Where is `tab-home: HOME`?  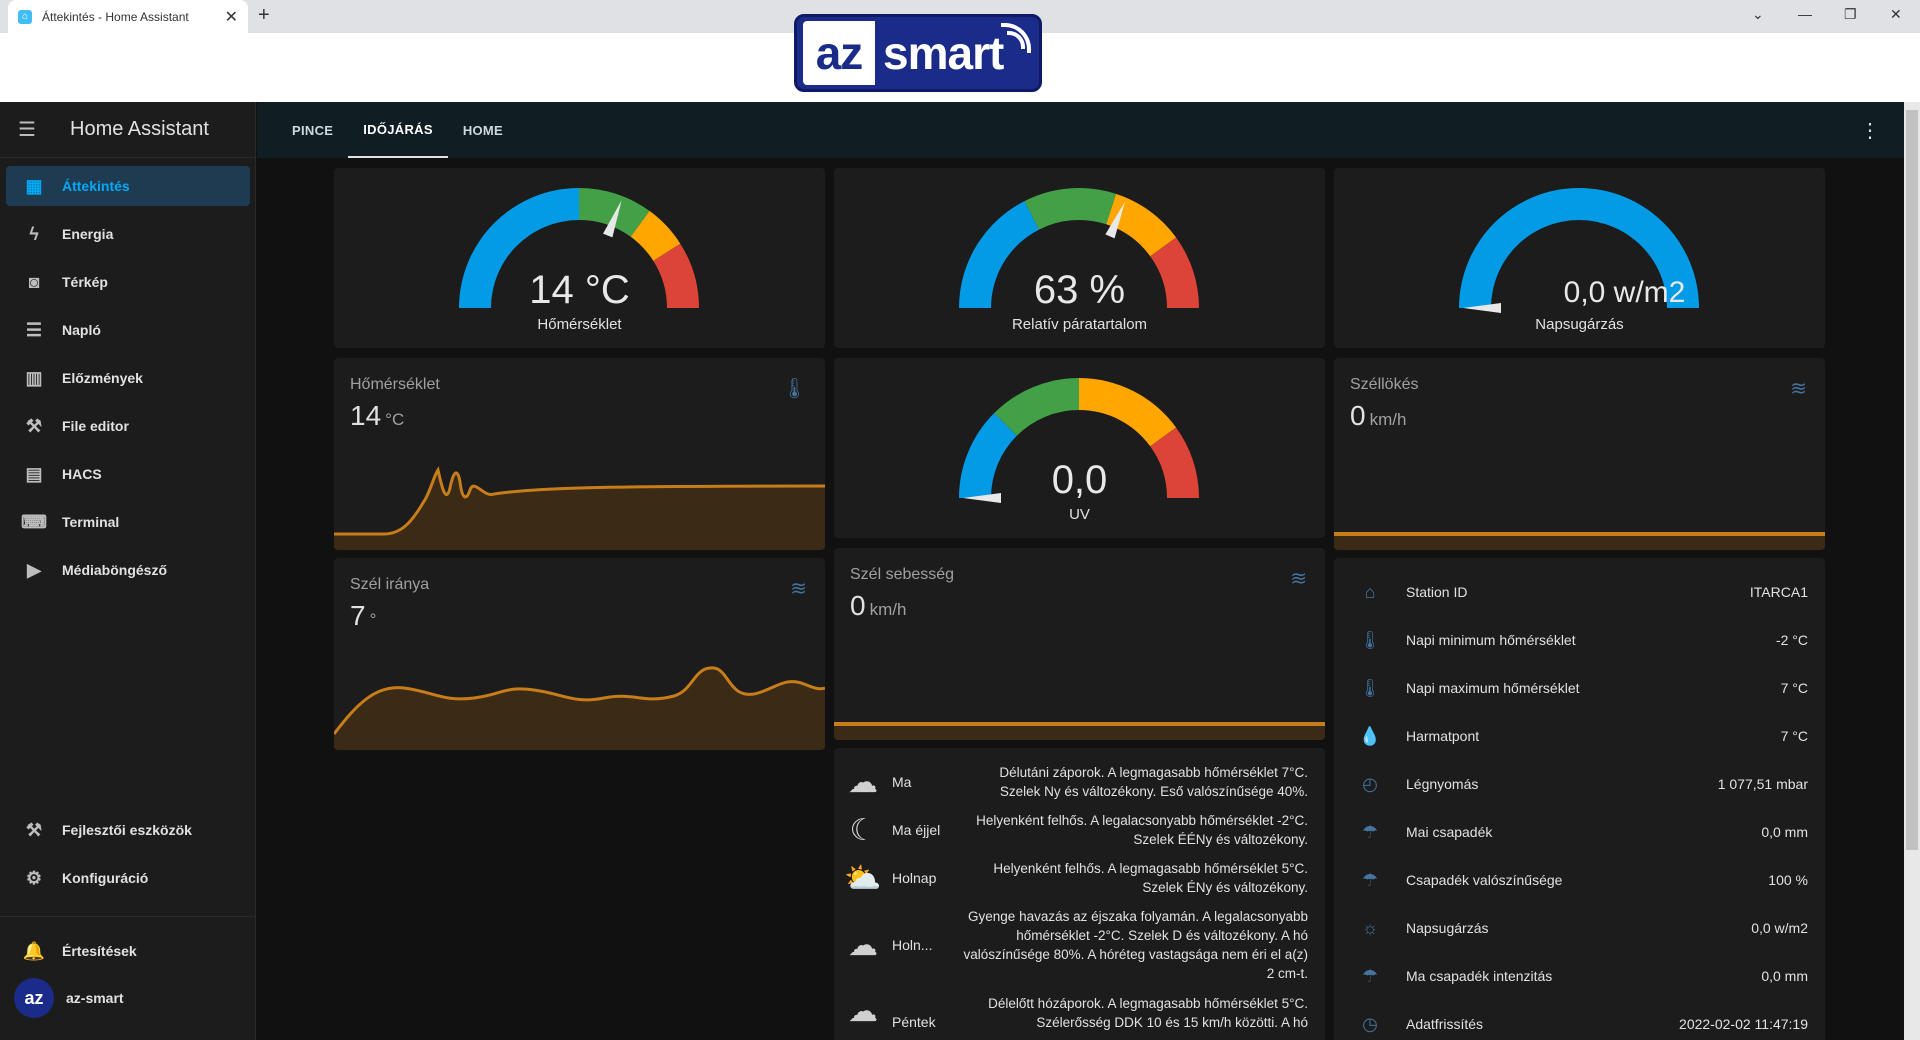 tab-home: HOME is located at coordinates (483, 130).